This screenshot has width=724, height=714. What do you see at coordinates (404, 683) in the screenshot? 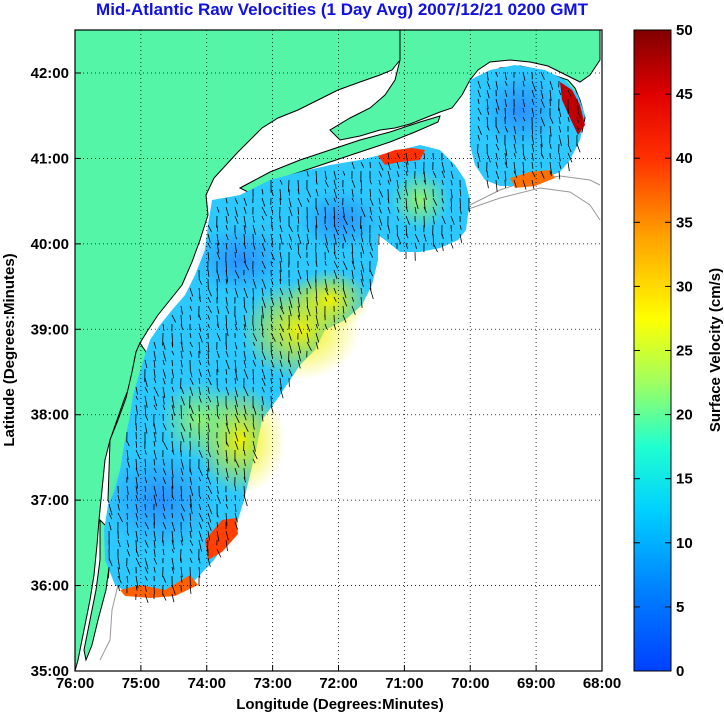
I see `x-tick-label: 71:00` at bounding box center [404, 683].